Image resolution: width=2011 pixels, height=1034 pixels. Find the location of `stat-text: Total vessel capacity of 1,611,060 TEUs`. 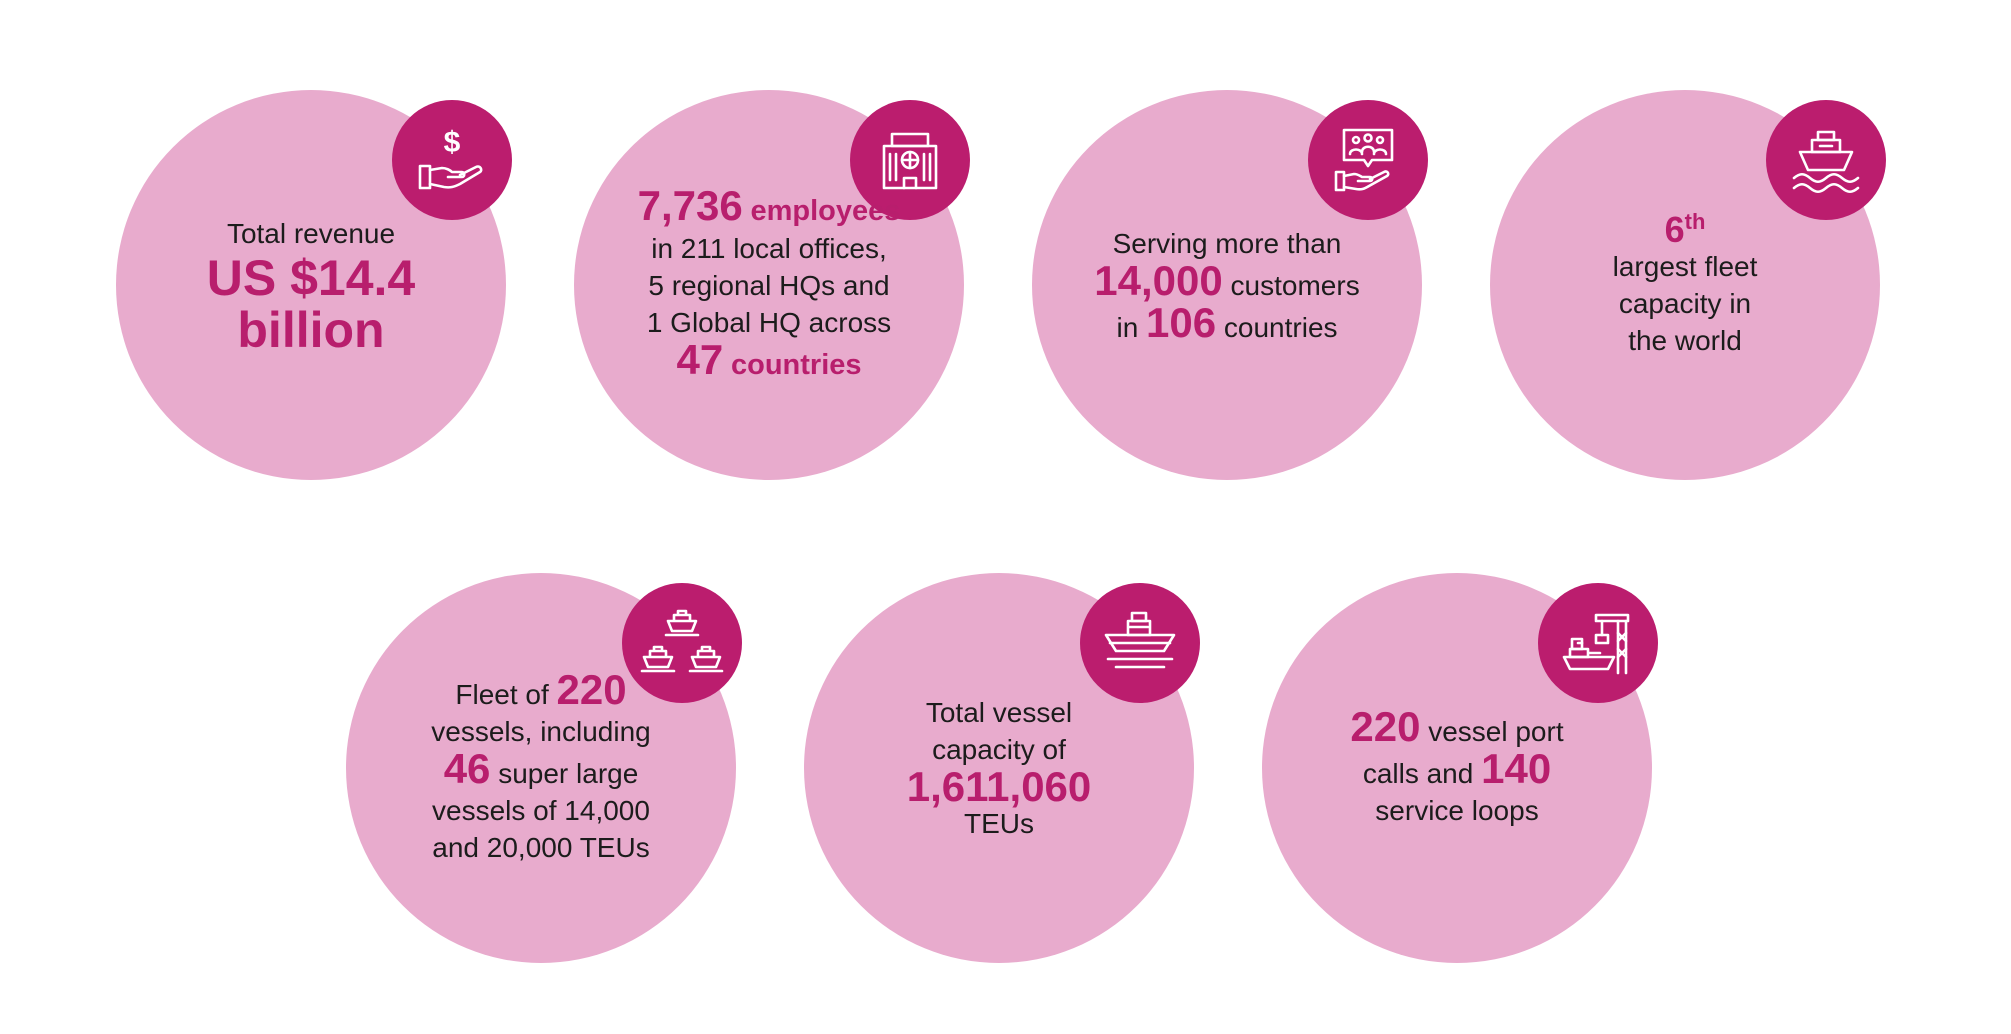

stat-text: Total vessel capacity of 1,611,060 TEUs is located at coordinates (999, 768).